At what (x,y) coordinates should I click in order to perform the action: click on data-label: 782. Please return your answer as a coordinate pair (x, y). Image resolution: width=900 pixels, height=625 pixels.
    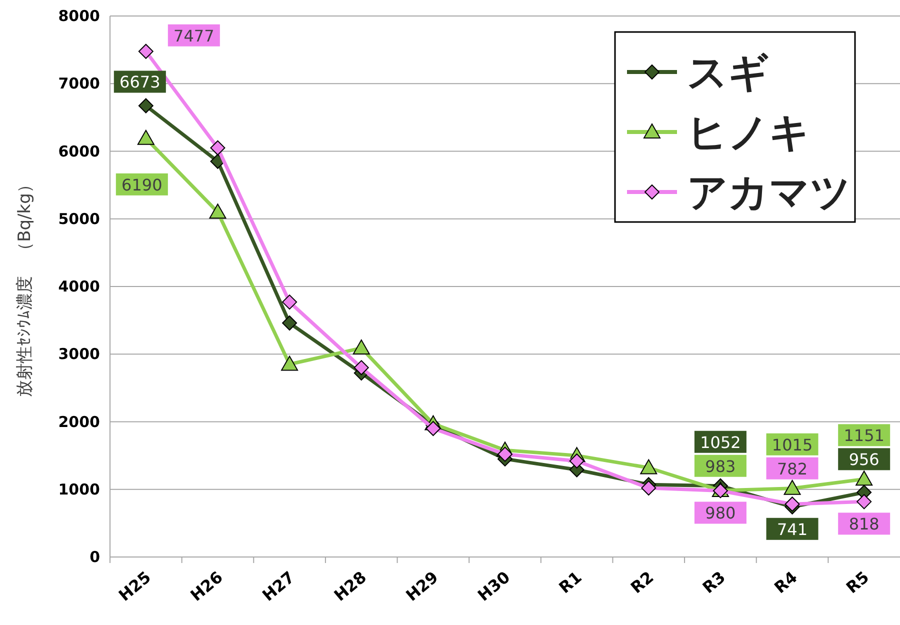
    Looking at the image, I should click on (792, 468).